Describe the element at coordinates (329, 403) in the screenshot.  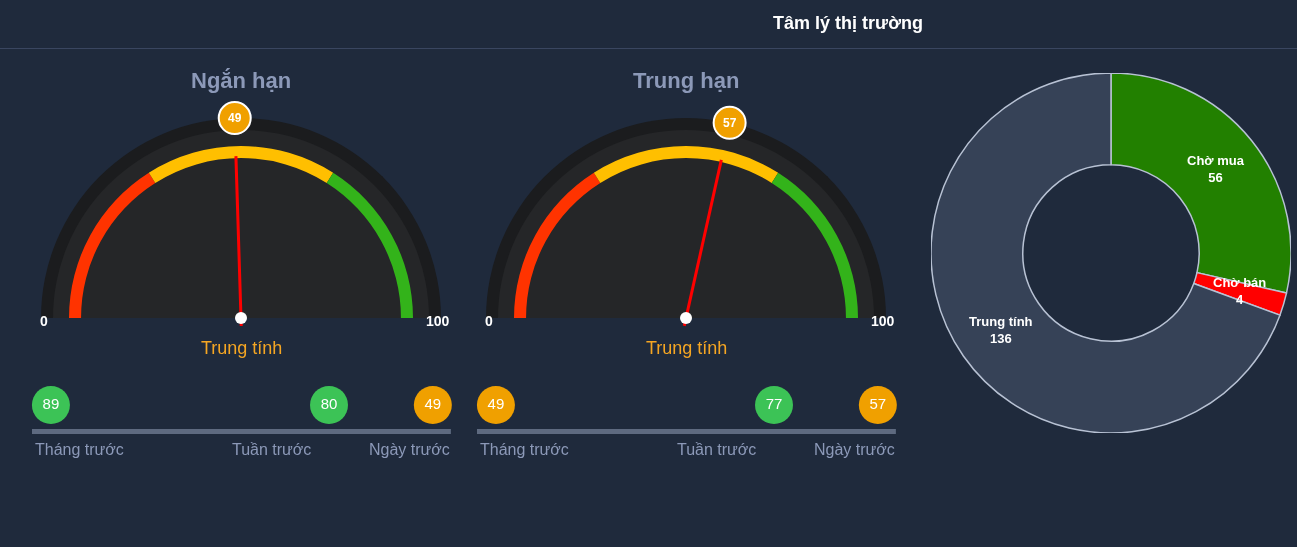
I see `data-label: 80` at that location.